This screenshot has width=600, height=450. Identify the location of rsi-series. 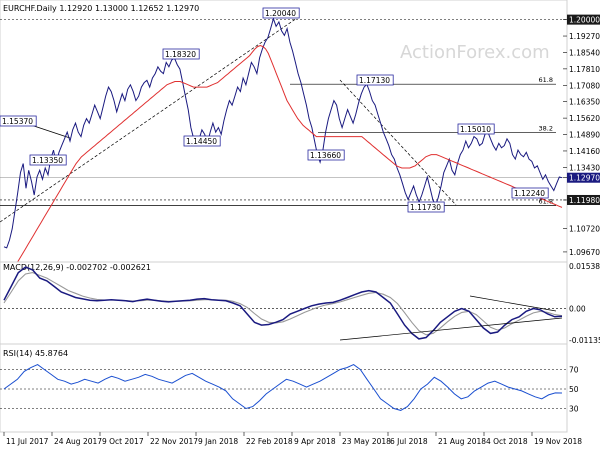
(283, 387).